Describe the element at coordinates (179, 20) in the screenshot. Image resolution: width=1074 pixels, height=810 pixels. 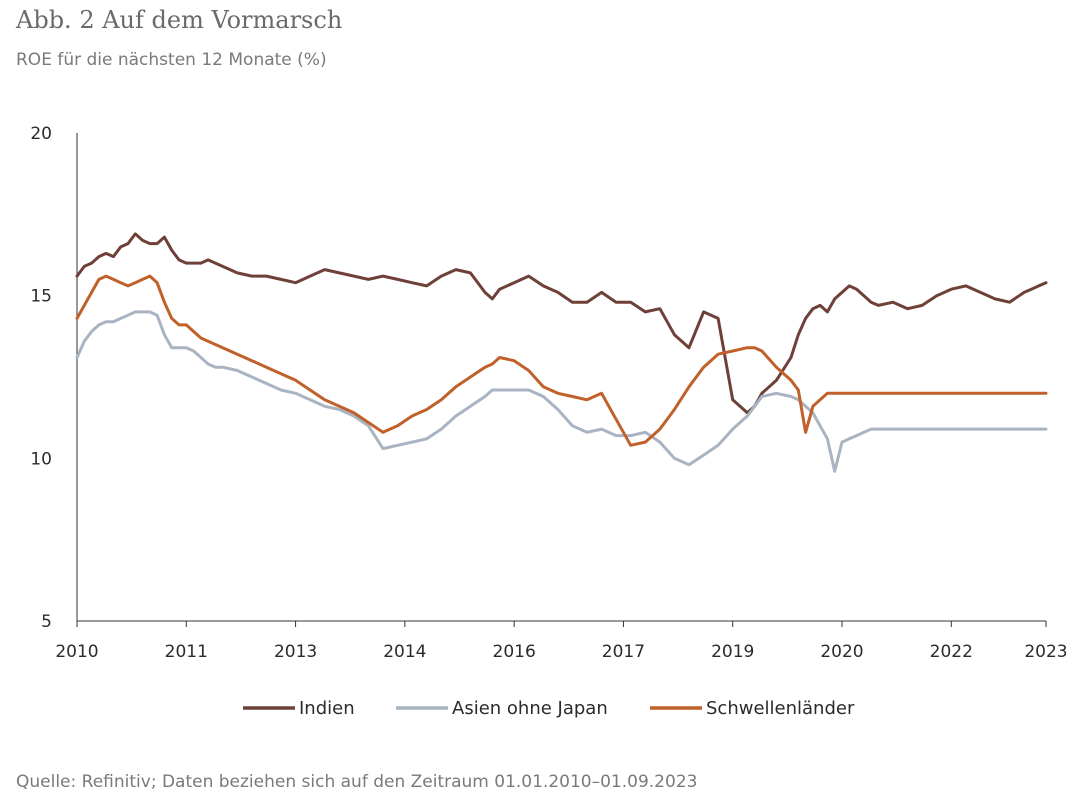
I see `chart-title: Abb. 2 Auf dem Vormarsch` at that location.